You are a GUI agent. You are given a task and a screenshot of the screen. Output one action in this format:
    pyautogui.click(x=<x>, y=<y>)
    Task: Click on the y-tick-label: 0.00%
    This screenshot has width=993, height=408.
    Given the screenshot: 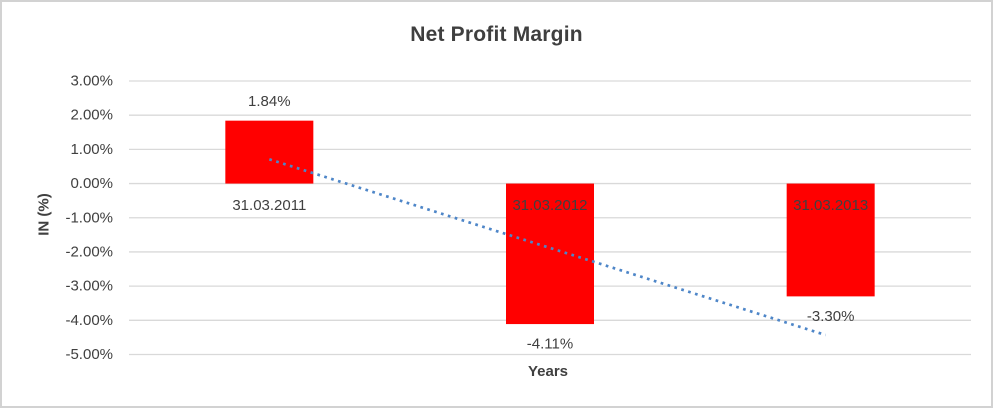 What is the action you would take?
    pyautogui.click(x=91, y=183)
    